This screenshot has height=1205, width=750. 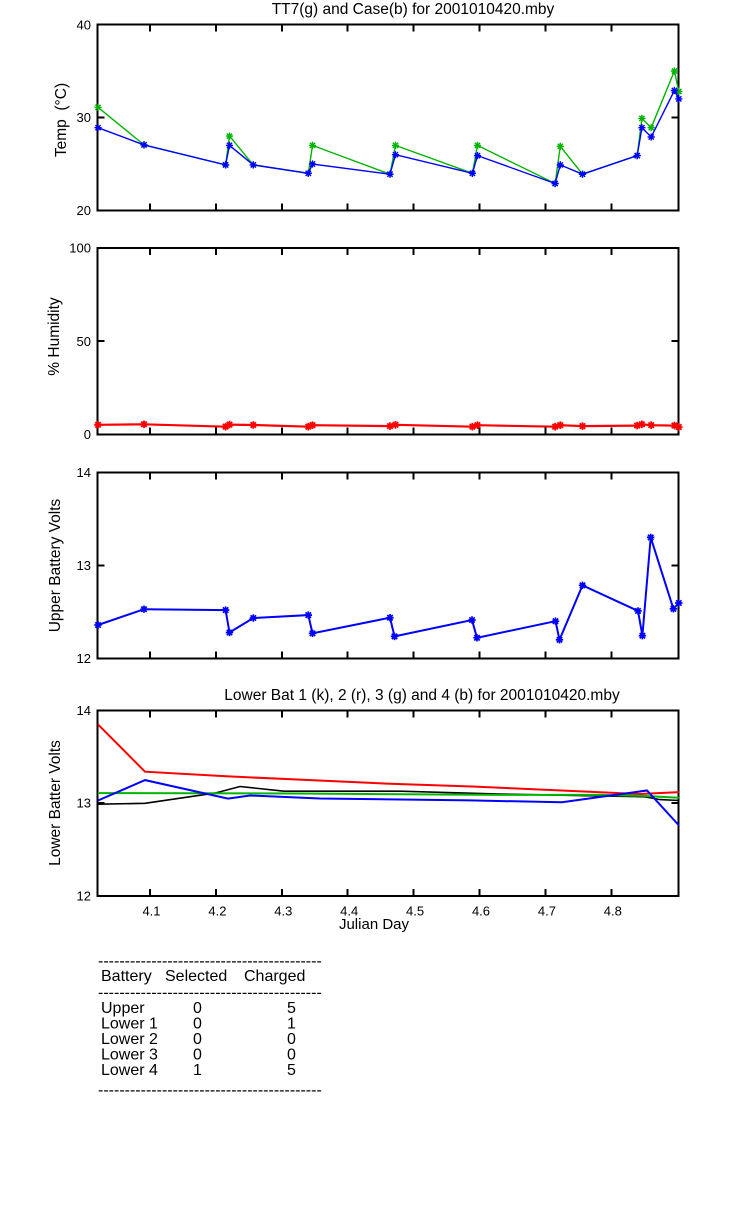 I want to click on svg-text: 4.4, so click(x=349, y=911).